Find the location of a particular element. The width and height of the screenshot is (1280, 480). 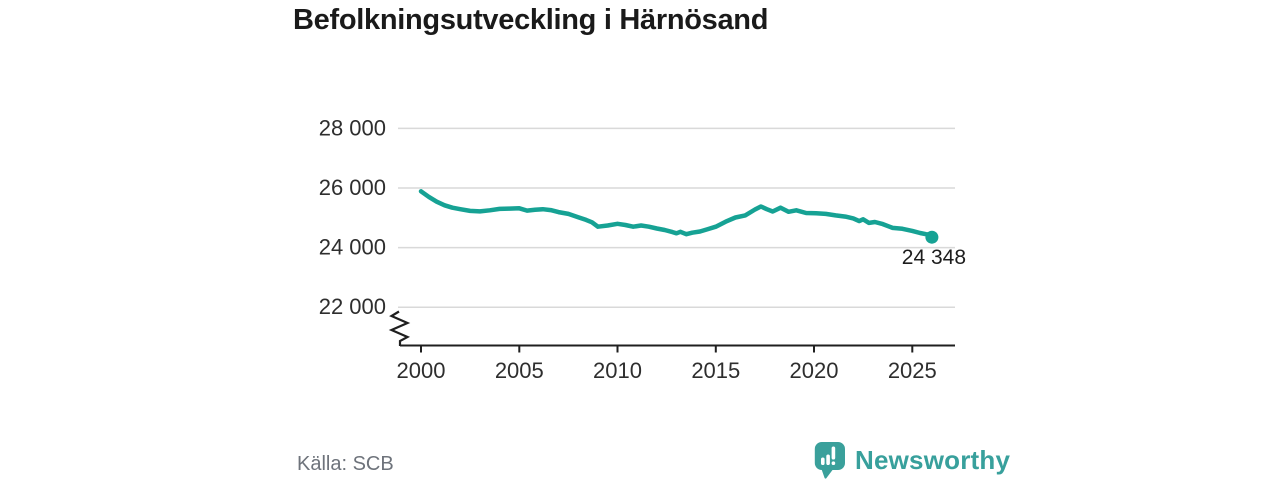

y-axis-tick-label: 22 000 is located at coordinates (352, 306).